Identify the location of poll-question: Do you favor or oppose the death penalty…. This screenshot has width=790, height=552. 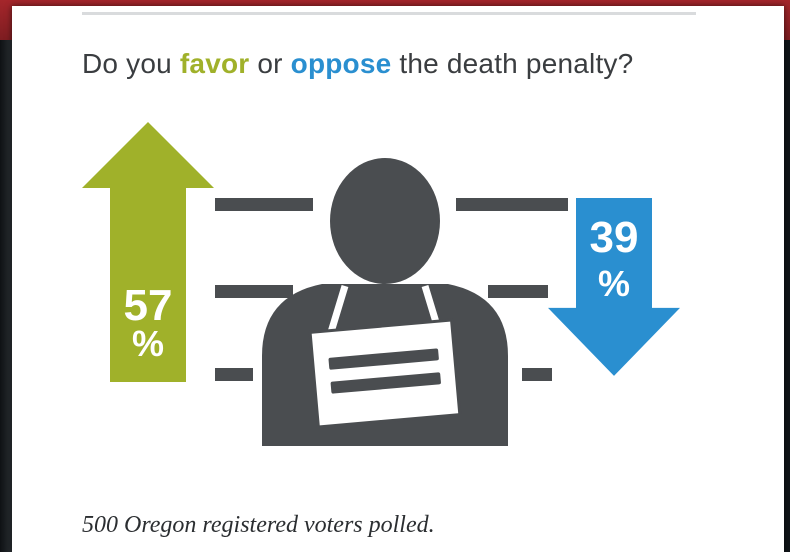
(422, 64).